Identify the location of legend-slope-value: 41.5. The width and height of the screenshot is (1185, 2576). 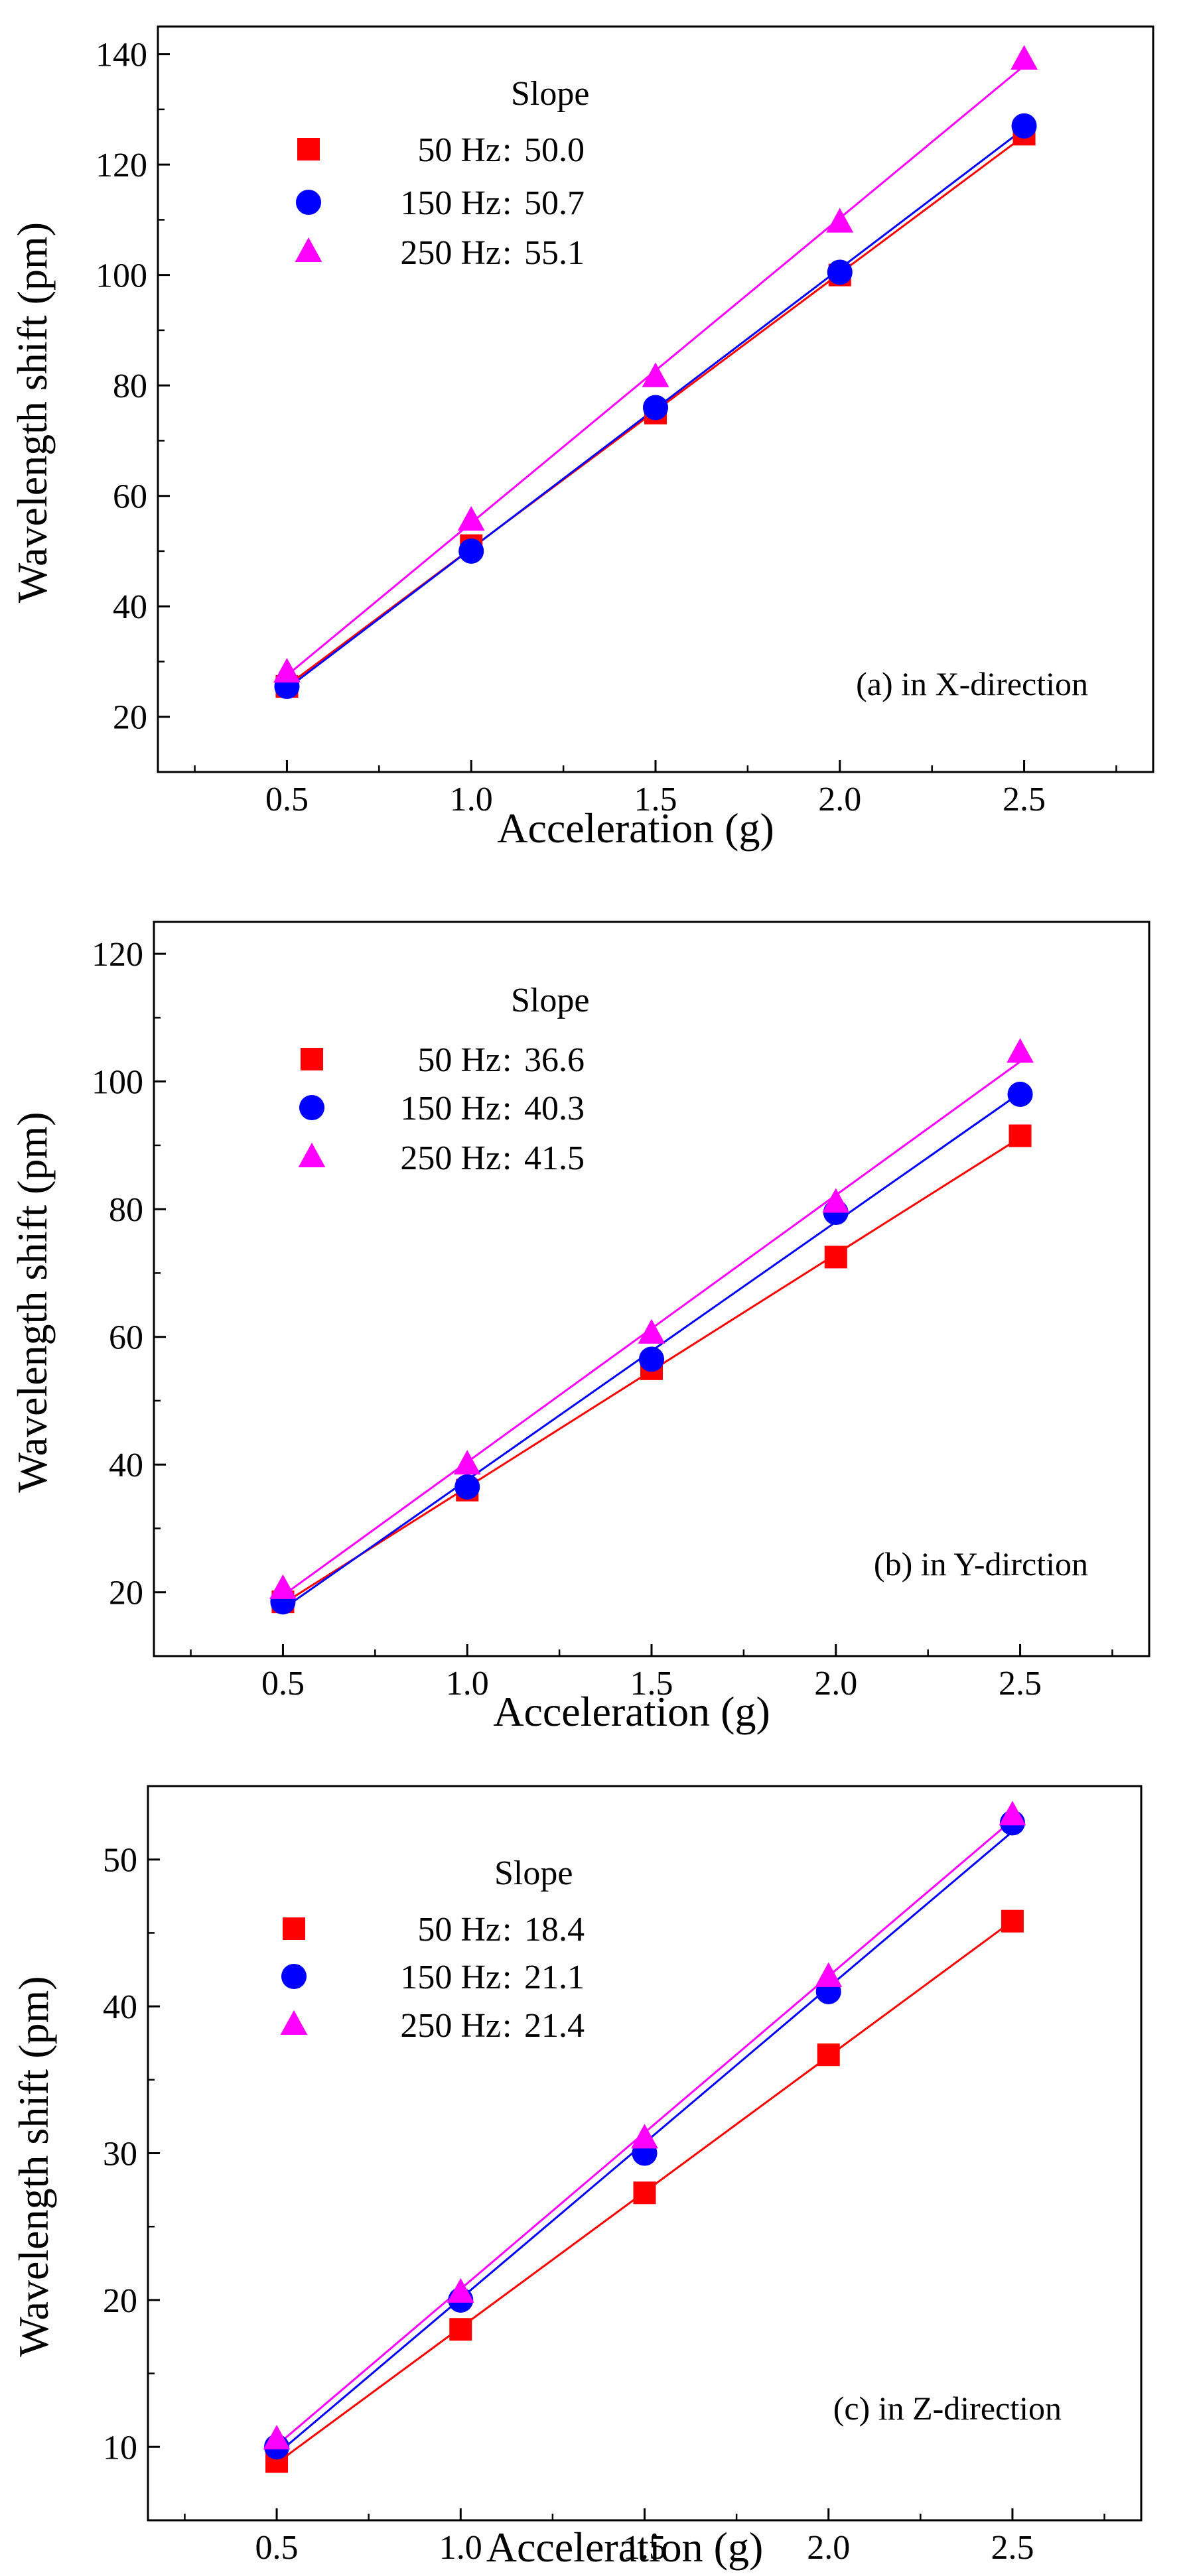
(554, 1158).